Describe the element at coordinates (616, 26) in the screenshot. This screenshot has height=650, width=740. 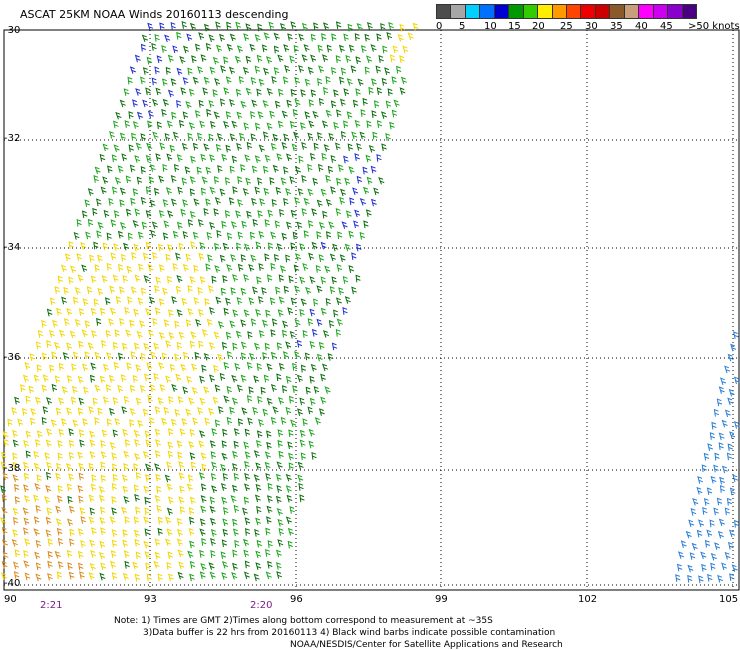
I see `legend-label: 35` at that location.